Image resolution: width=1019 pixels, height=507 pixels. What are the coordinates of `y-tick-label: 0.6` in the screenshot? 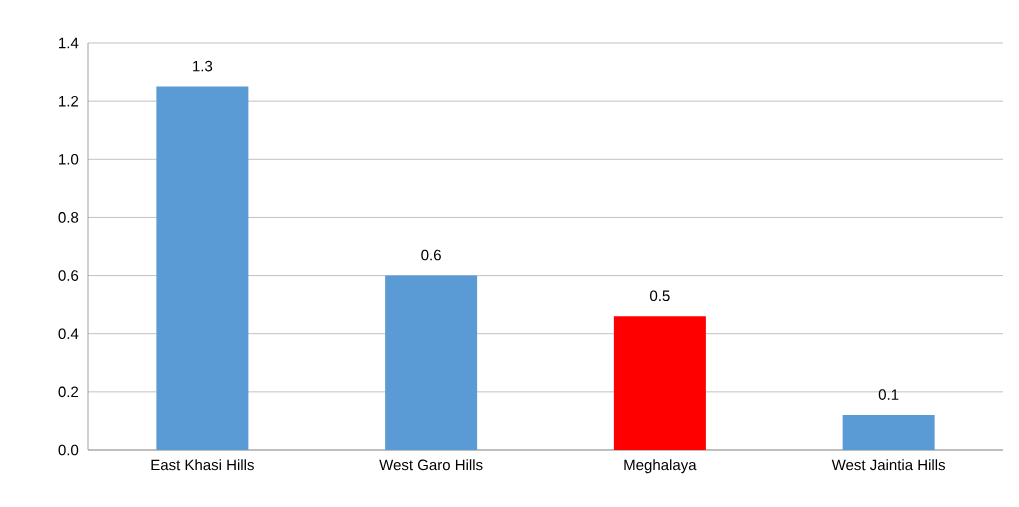 It's located at (68, 275).